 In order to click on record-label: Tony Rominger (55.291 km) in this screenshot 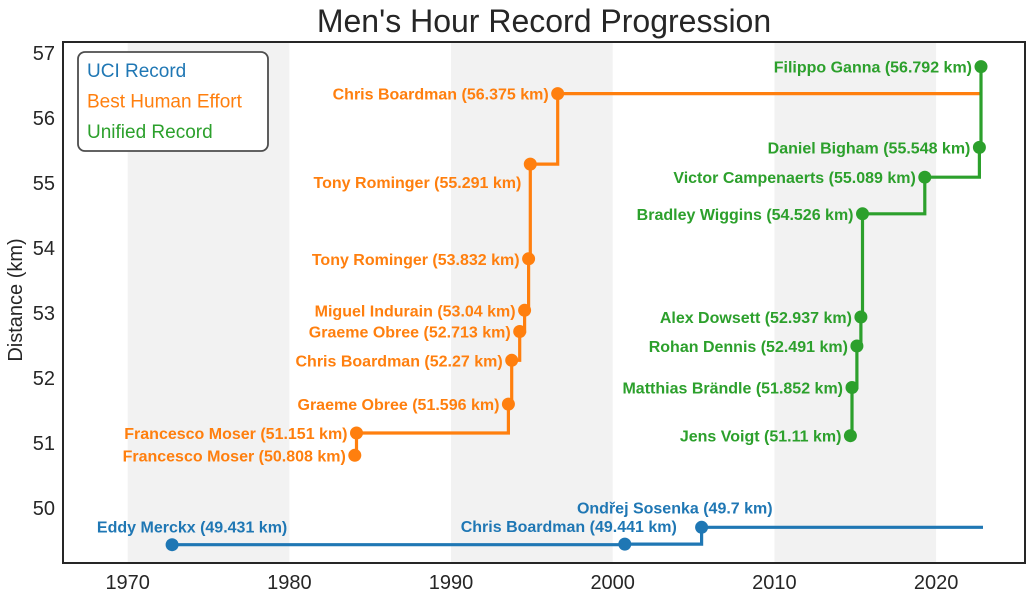, I will do `click(418, 183)`.